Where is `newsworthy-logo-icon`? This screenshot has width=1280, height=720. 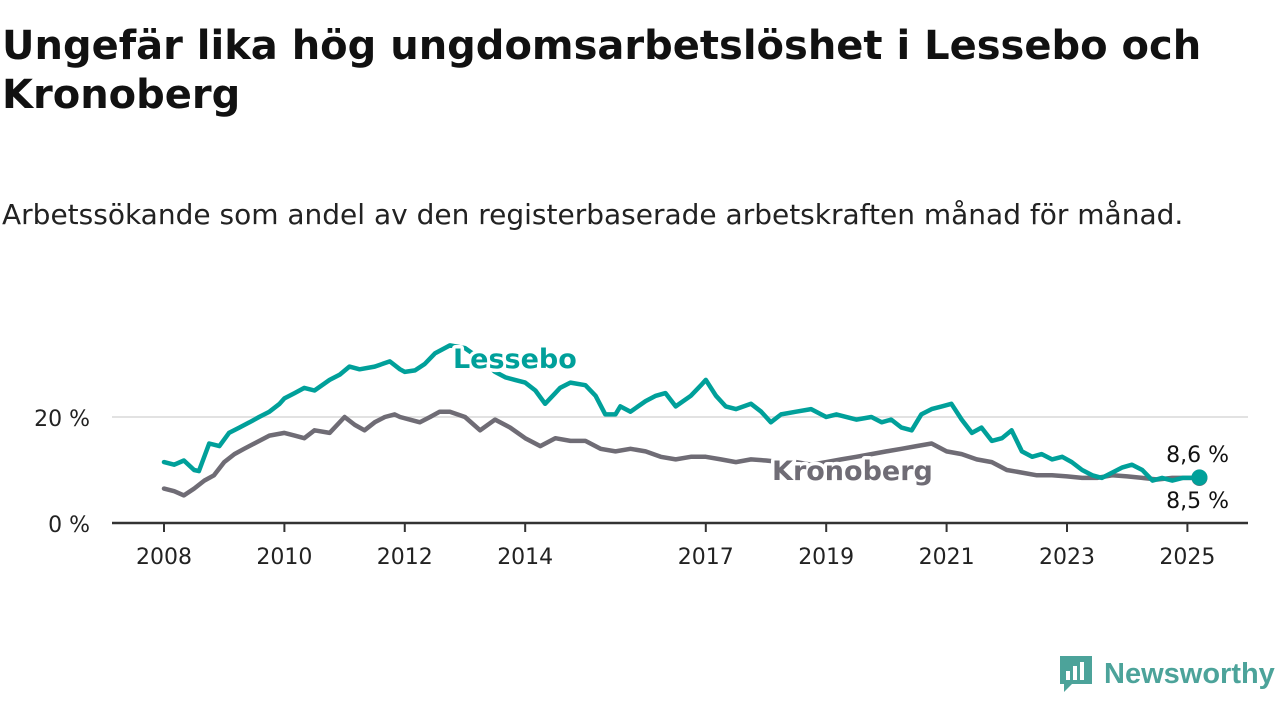
newsworthy-logo-icon is located at coordinates (1076, 674).